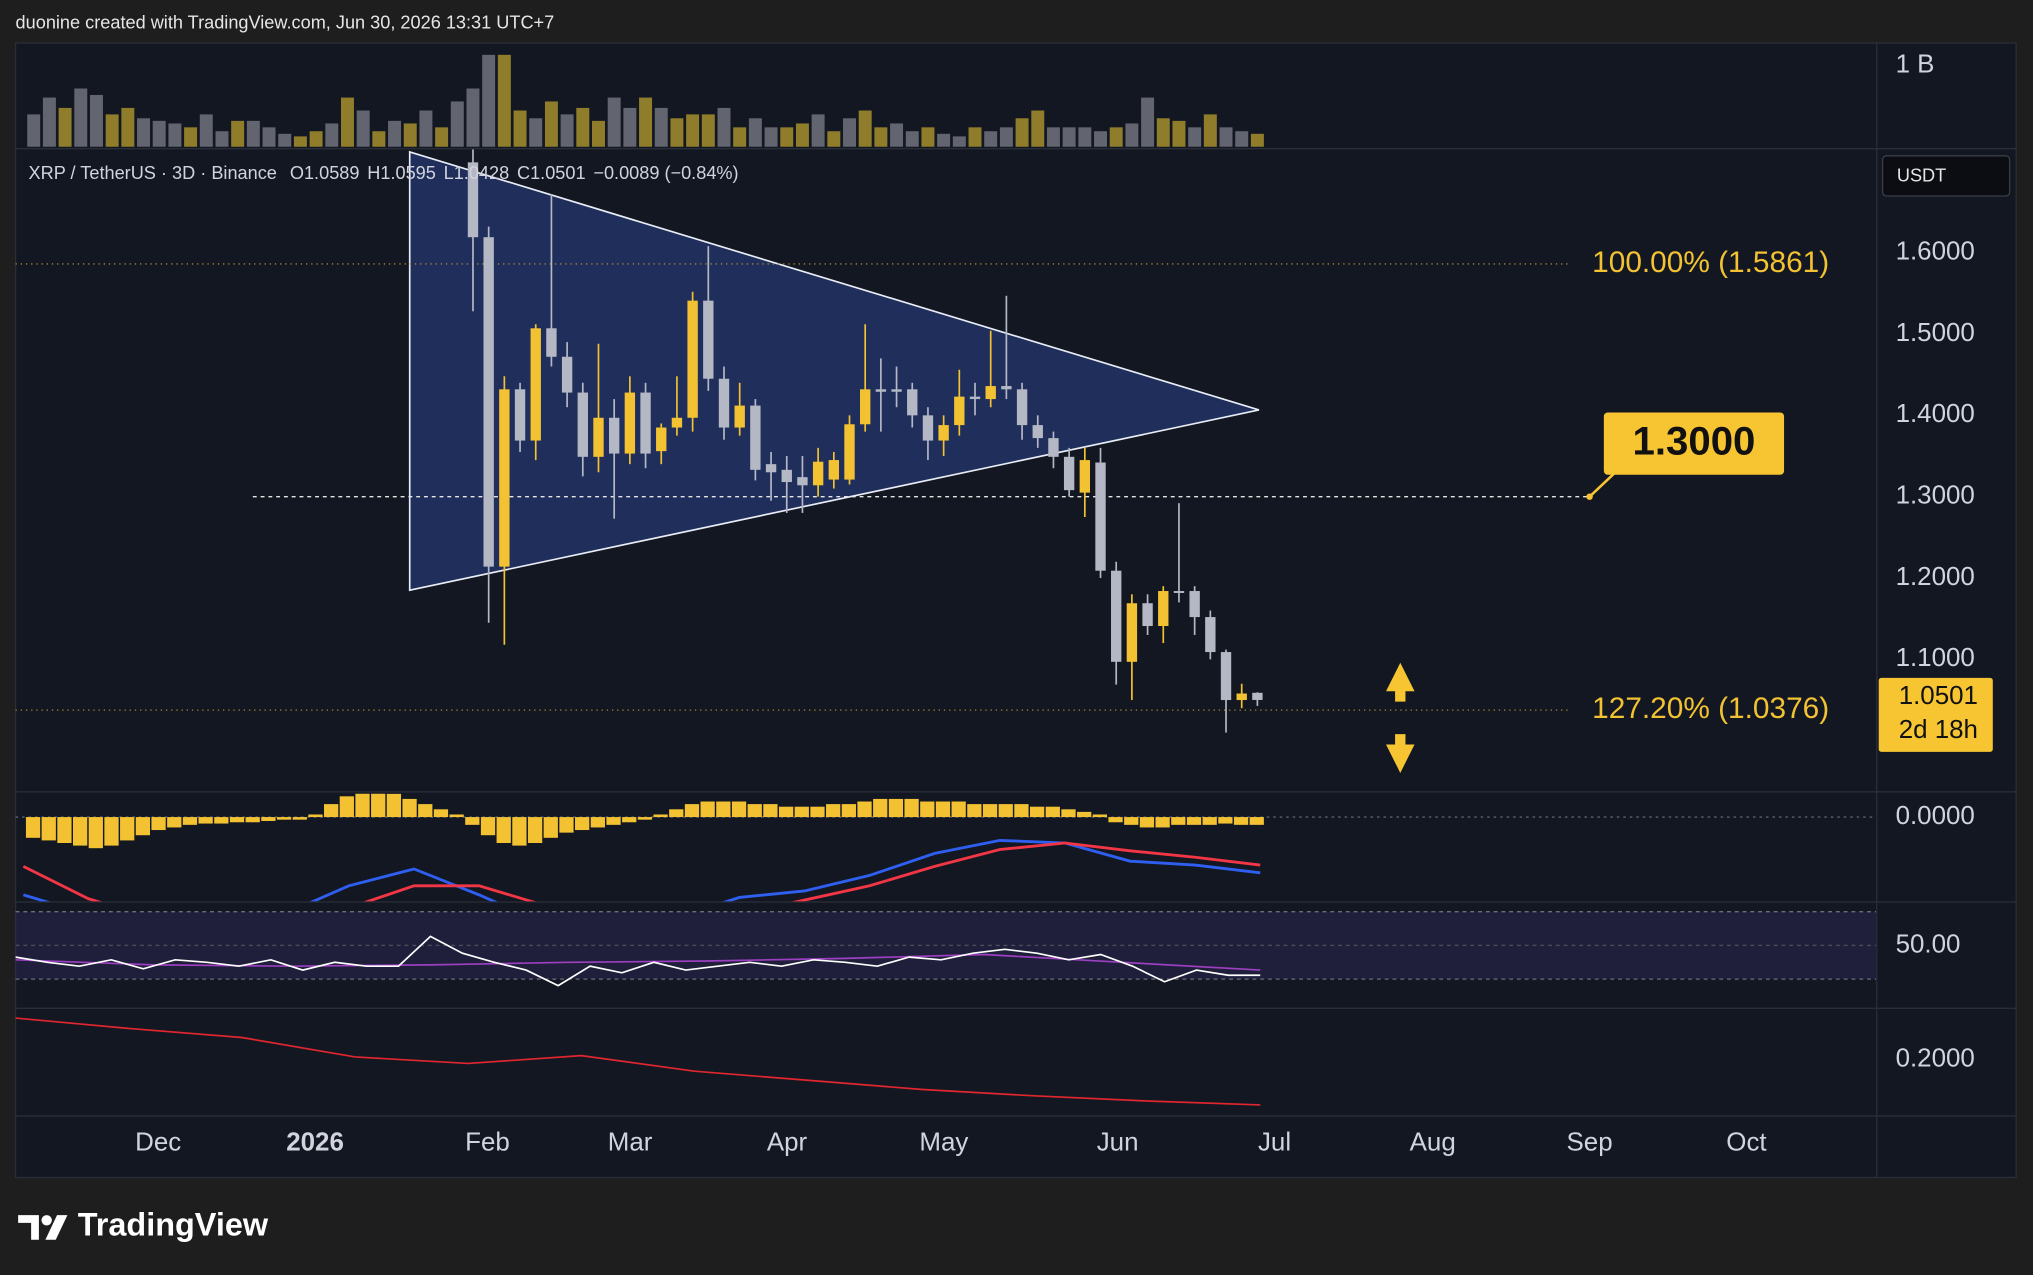  What do you see at coordinates (1915, 65) in the screenshot?
I see `y-tick-label: 1 B` at bounding box center [1915, 65].